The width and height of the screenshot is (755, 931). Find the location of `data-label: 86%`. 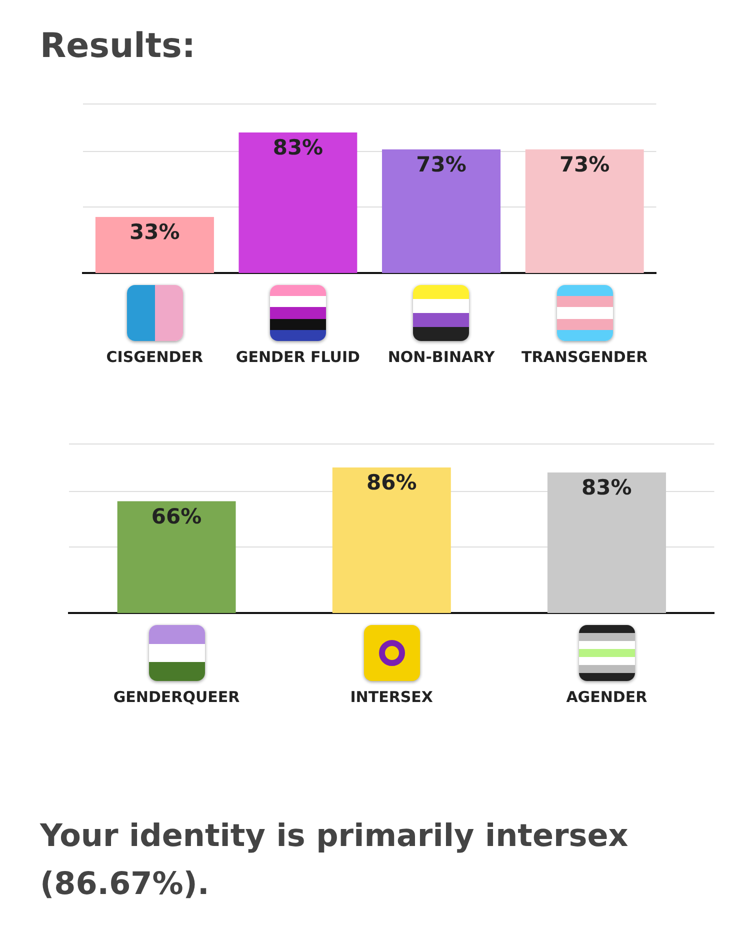

data-label: 86% is located at coordinates (391, 482).